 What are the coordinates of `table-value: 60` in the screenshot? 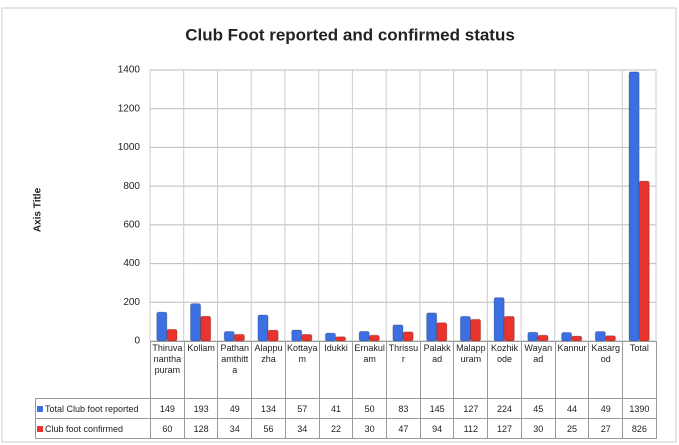 It's located at (167, 428).